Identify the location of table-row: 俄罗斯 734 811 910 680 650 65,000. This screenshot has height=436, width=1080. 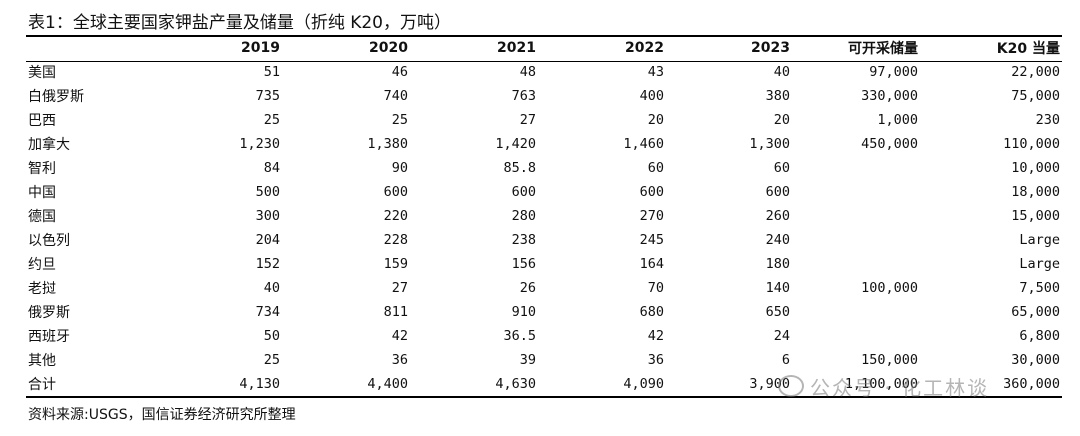
(544, 312).